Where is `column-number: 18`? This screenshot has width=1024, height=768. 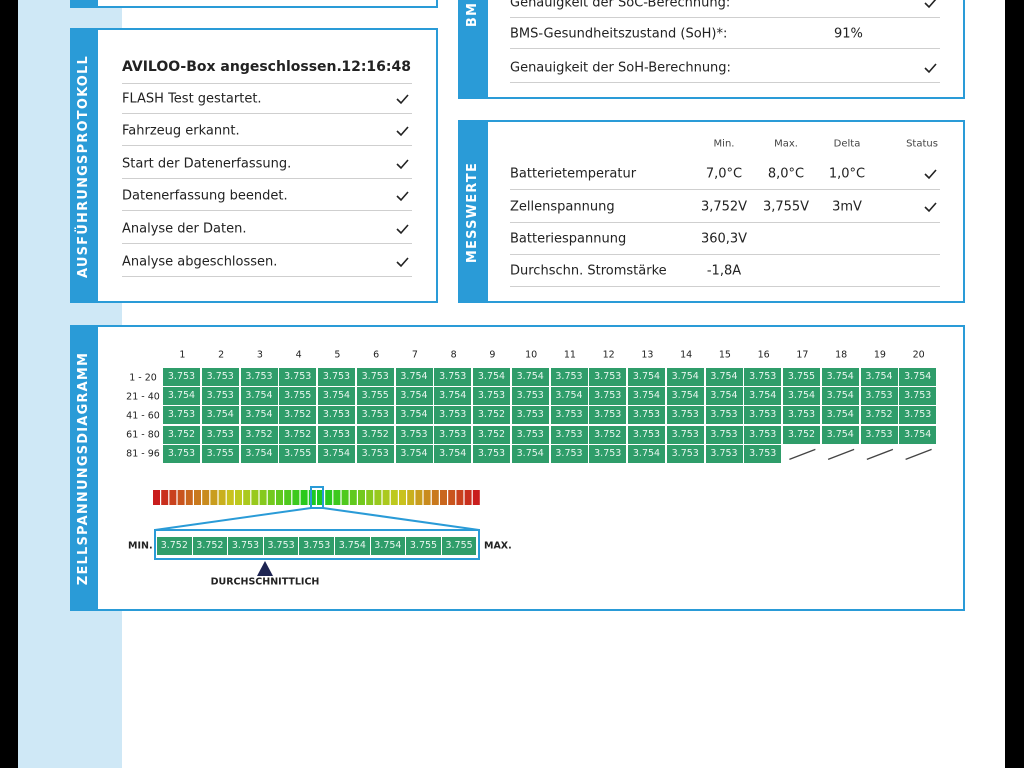 column-number: 18 is located at coordinates (841, 355).